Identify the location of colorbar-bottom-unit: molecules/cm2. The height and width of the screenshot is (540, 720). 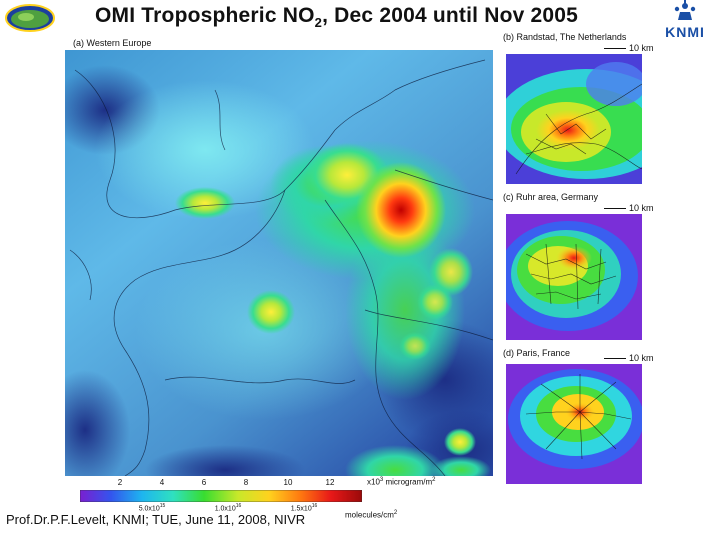
(371, 515).